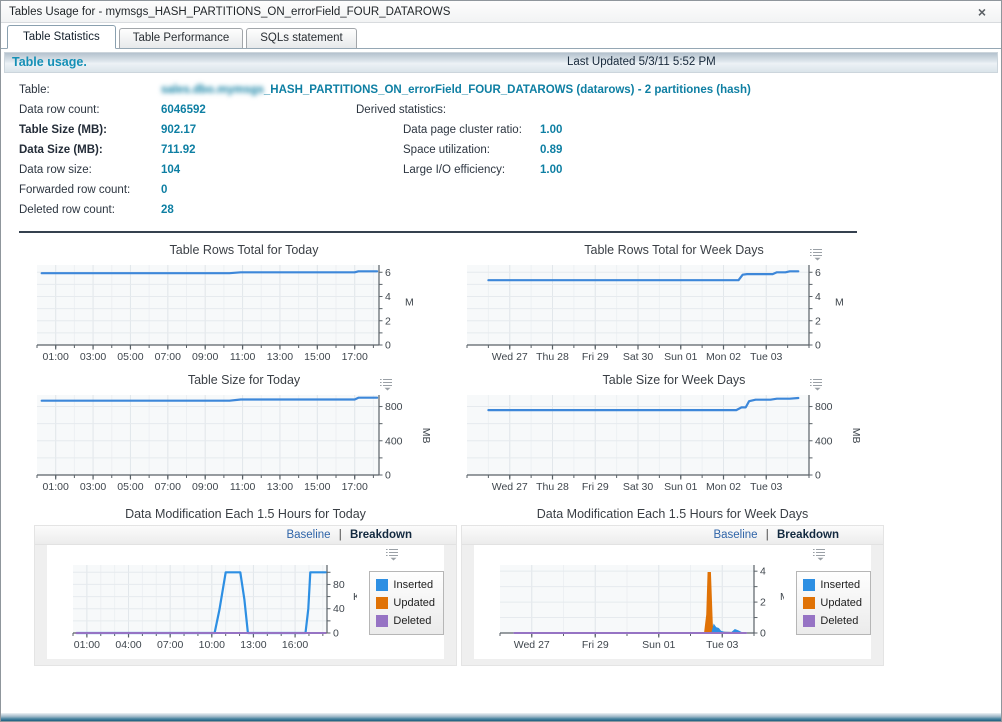 This screenshot has width=1002, height=722. Describe the element at coordinates (982, 12) in the screenshot. I see `close-icon: ×` at that location.